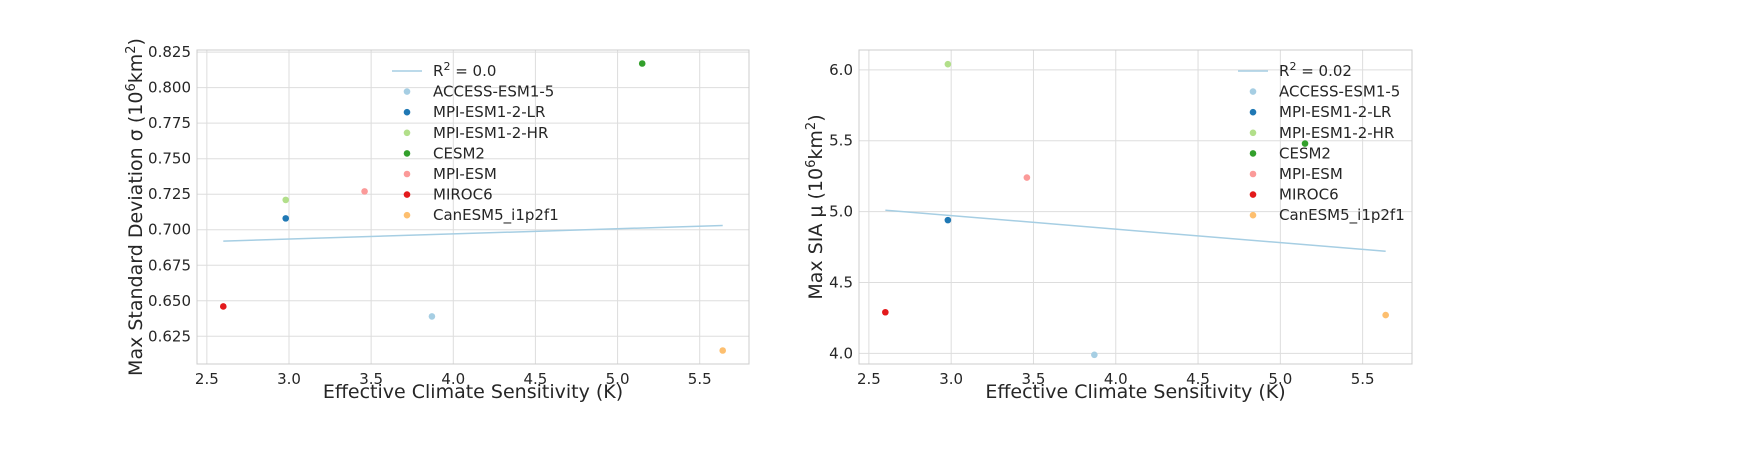 Image resolution: width=1764 pixels, height=468 pixels. Describe the element at coordinates (169, 230) in the screenshot. I see `y-tick-label: 0.700` at that location.